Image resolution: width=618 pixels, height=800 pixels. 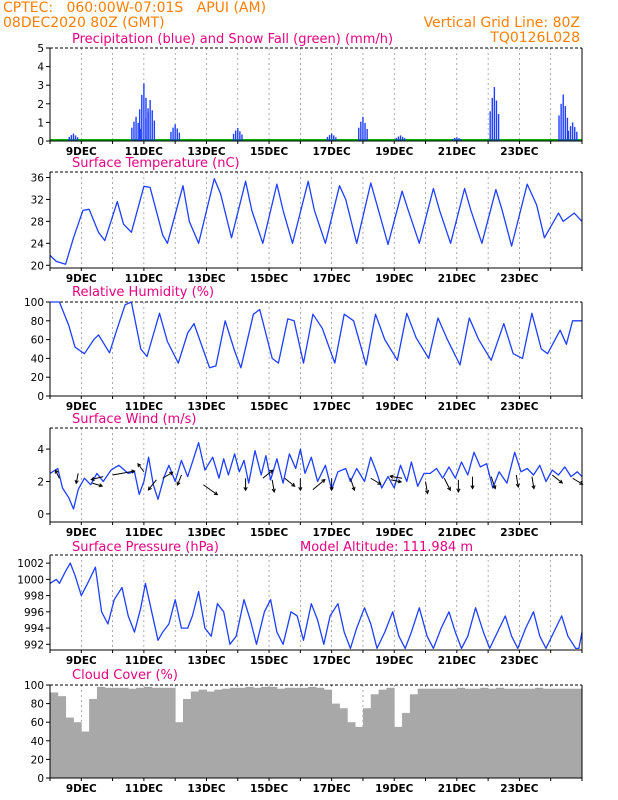 I want to click on y-tick-label: 1002, so click(x=30, y=564).